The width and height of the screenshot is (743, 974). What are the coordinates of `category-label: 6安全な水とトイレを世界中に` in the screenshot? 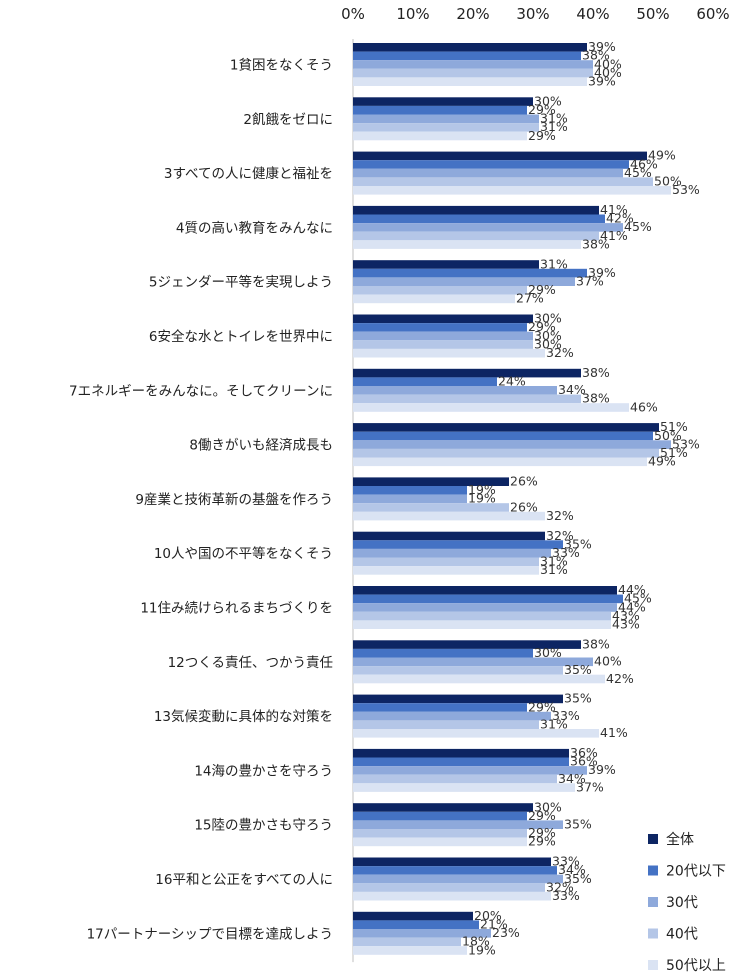 It's located at (241, 336).